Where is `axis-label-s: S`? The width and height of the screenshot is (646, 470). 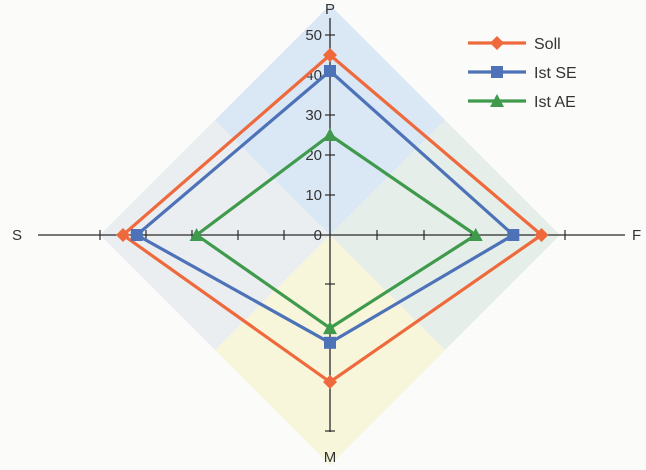
axis-label-s: S is located at coordinates (17, 235).